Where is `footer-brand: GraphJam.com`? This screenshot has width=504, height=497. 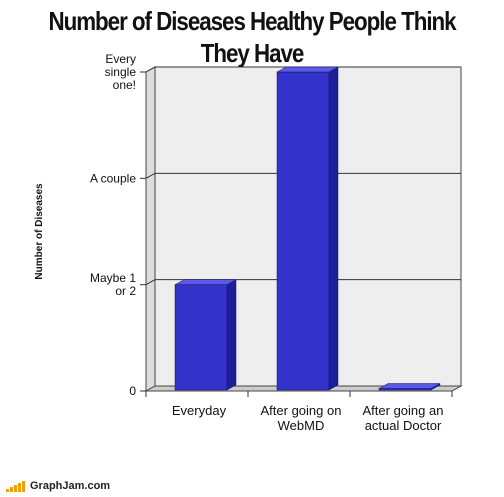 footer-brand: GraphJam.com is located at coordinates (58, 486).